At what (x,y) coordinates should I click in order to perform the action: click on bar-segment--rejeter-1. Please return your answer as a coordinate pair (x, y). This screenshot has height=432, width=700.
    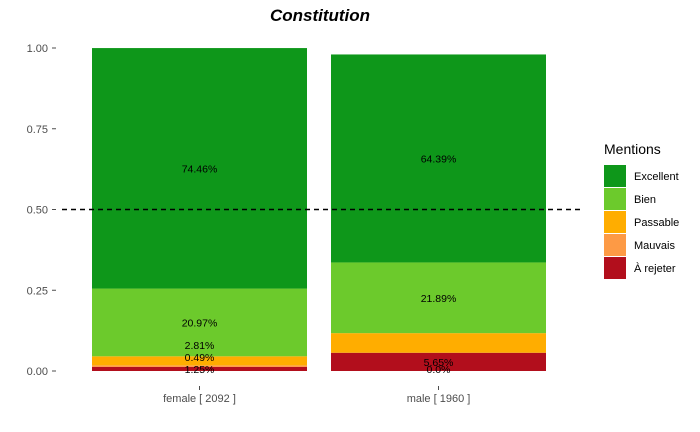
    Looking at the image, I should click on (438, 361).